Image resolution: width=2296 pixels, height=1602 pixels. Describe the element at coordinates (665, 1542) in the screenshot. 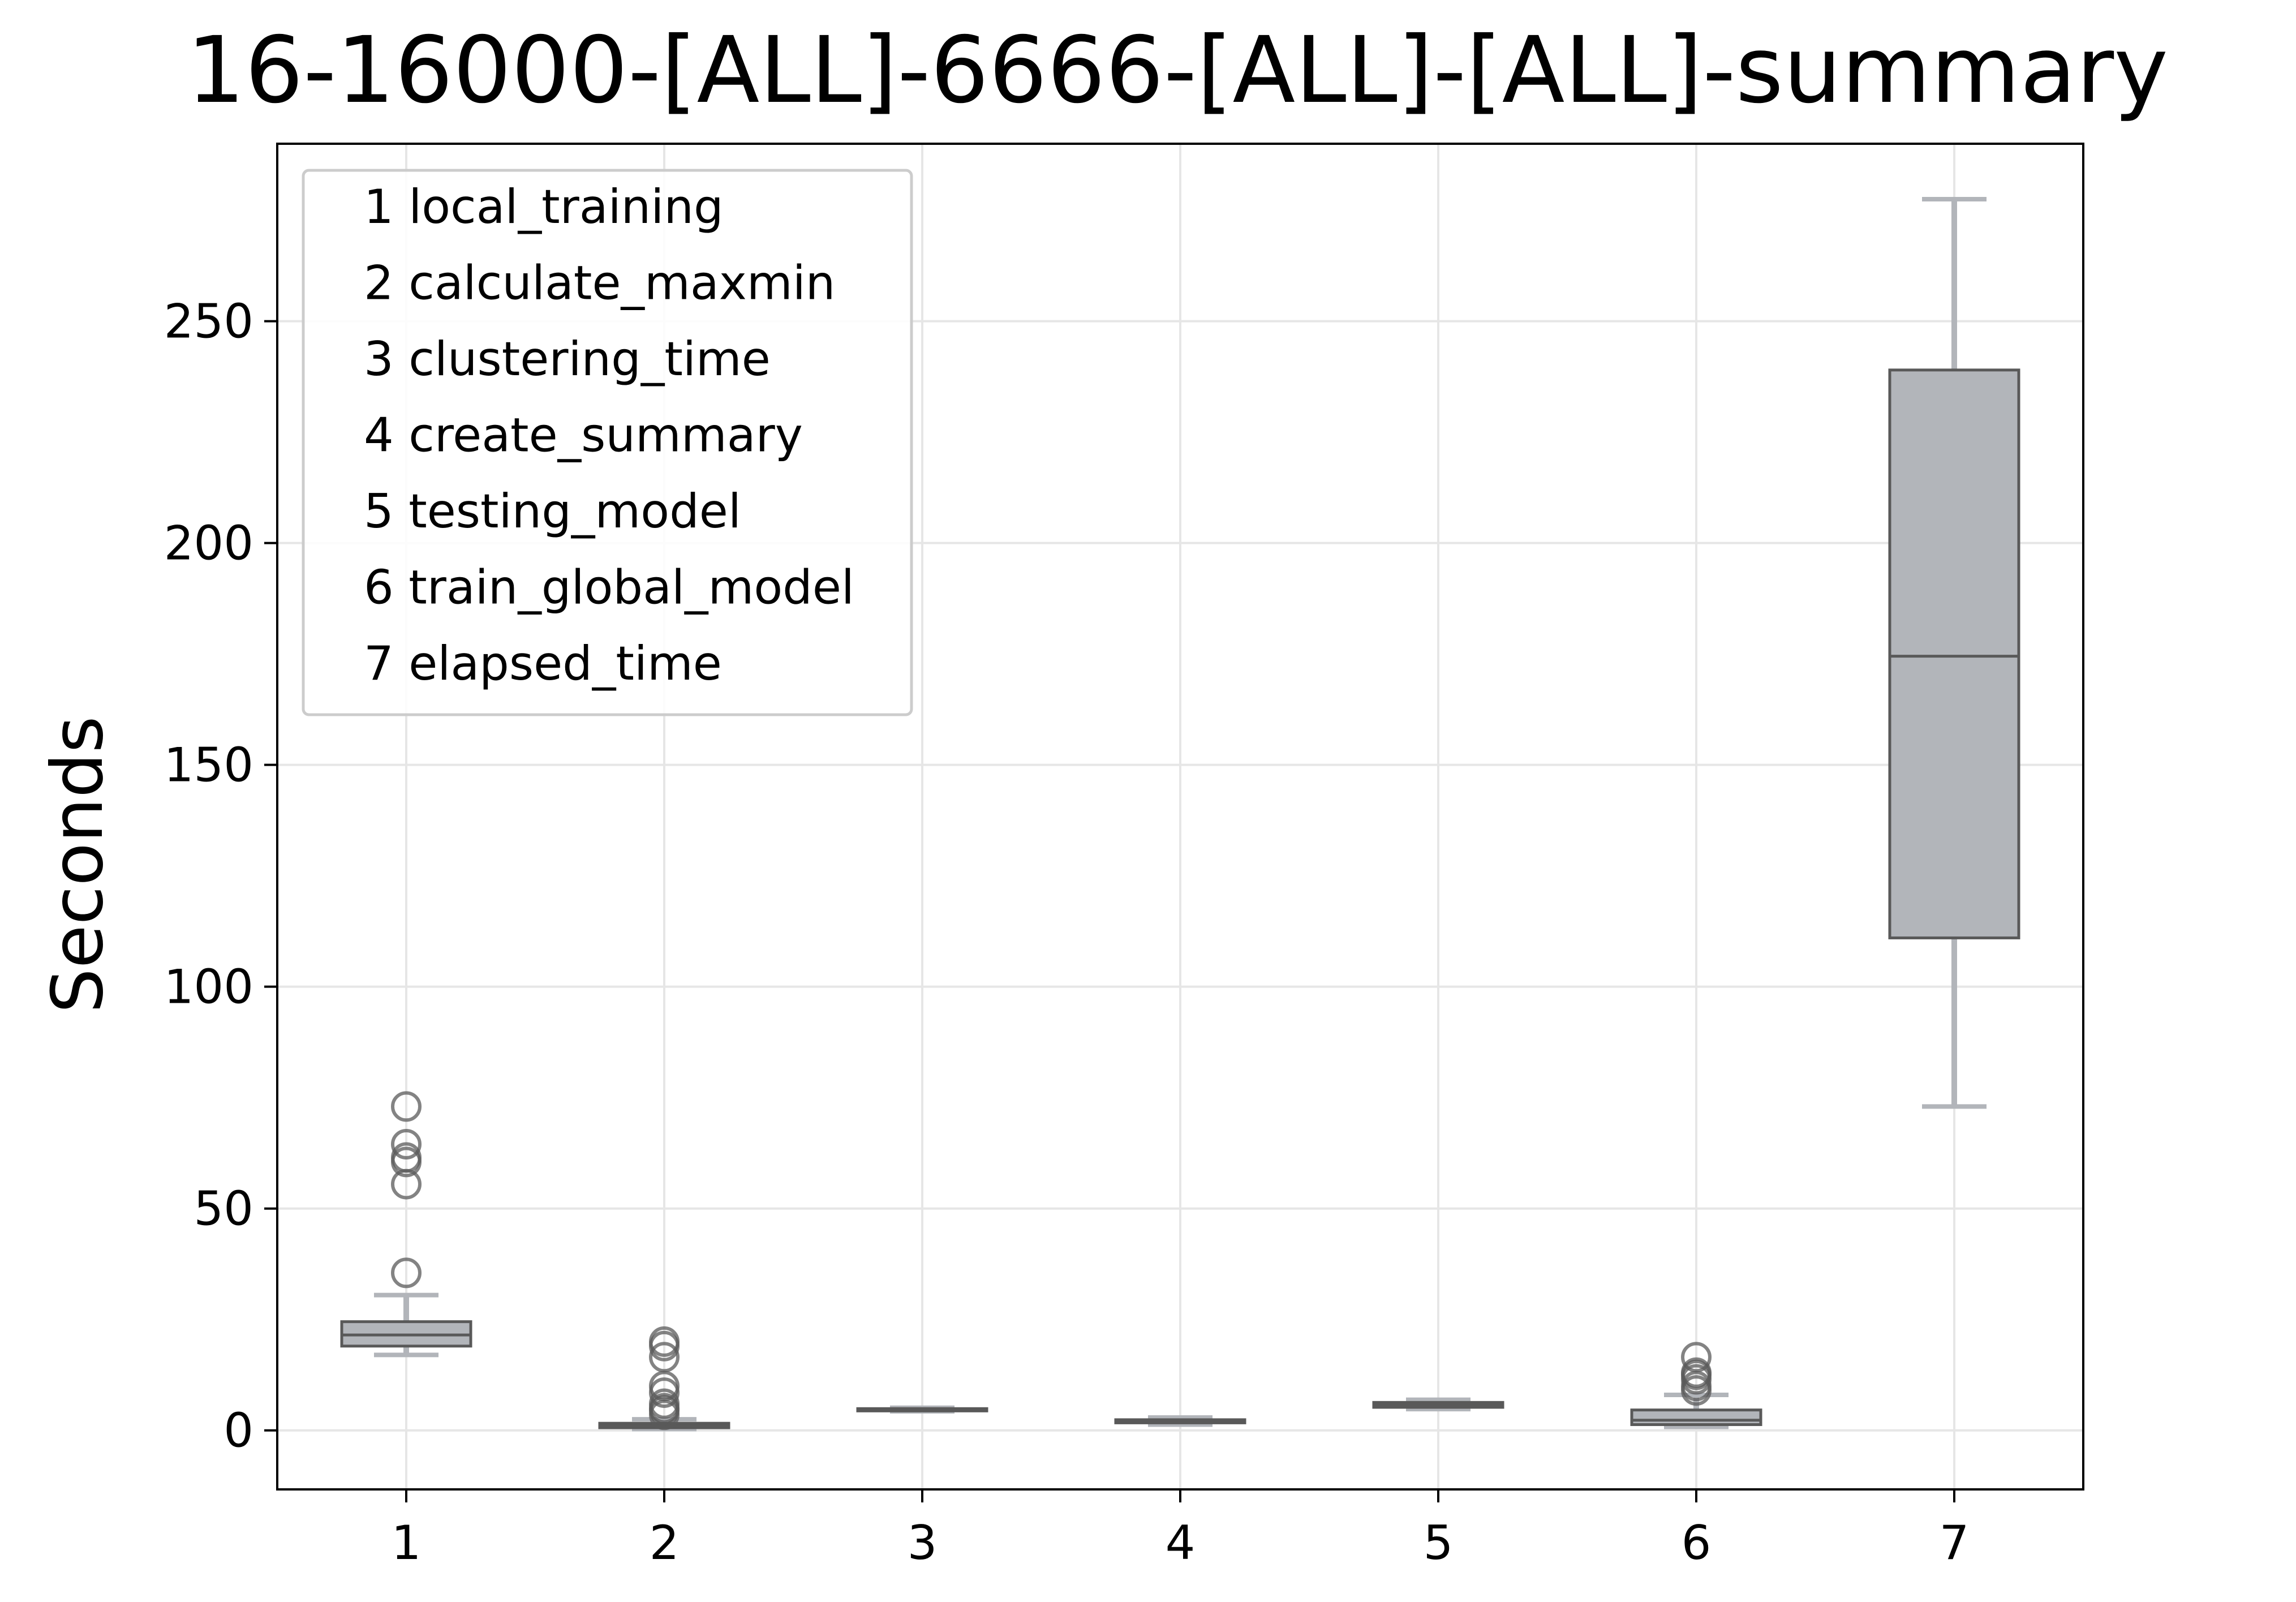

I see `x-tick-label: 2` at that location.